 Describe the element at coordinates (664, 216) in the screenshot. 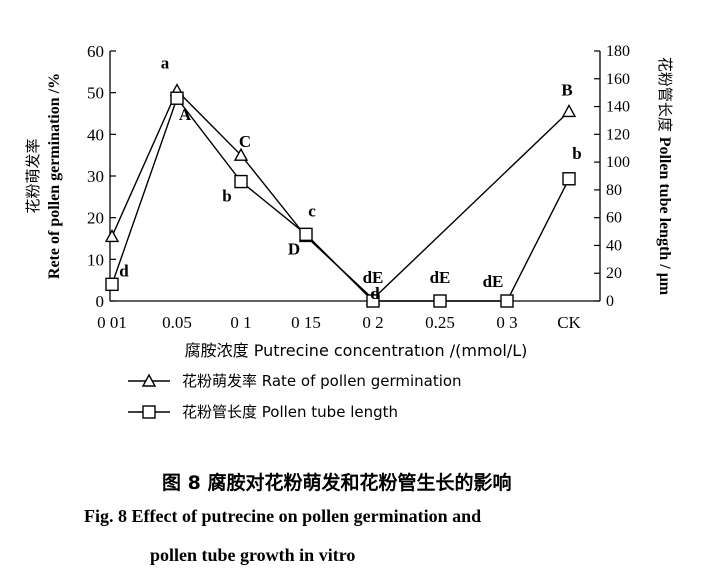

I see `y-axis-label-right-en: Pollen tube length / μm` at that location.